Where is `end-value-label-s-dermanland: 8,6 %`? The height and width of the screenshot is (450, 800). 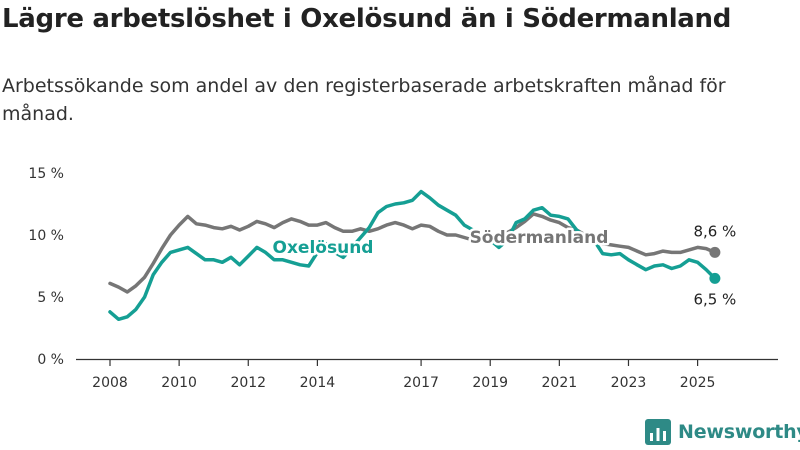
end-value-label-s-dermanland: 8,6 % is located at coordinates (714, 231).